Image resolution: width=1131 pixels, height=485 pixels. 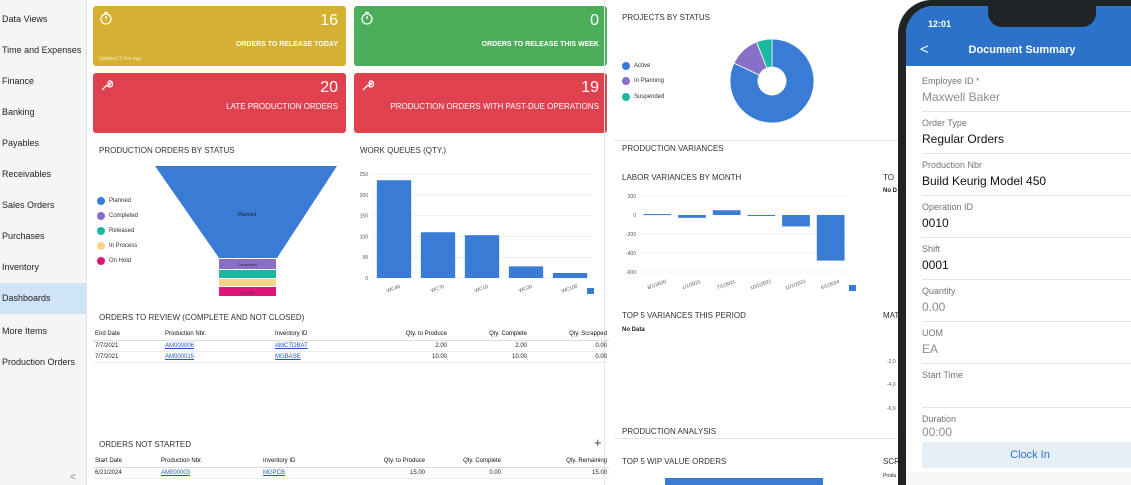 What do you see at coordinates (364, 196) in the screenshot?
I see `y-tick-label: 200` at bounding box center [364, 196].